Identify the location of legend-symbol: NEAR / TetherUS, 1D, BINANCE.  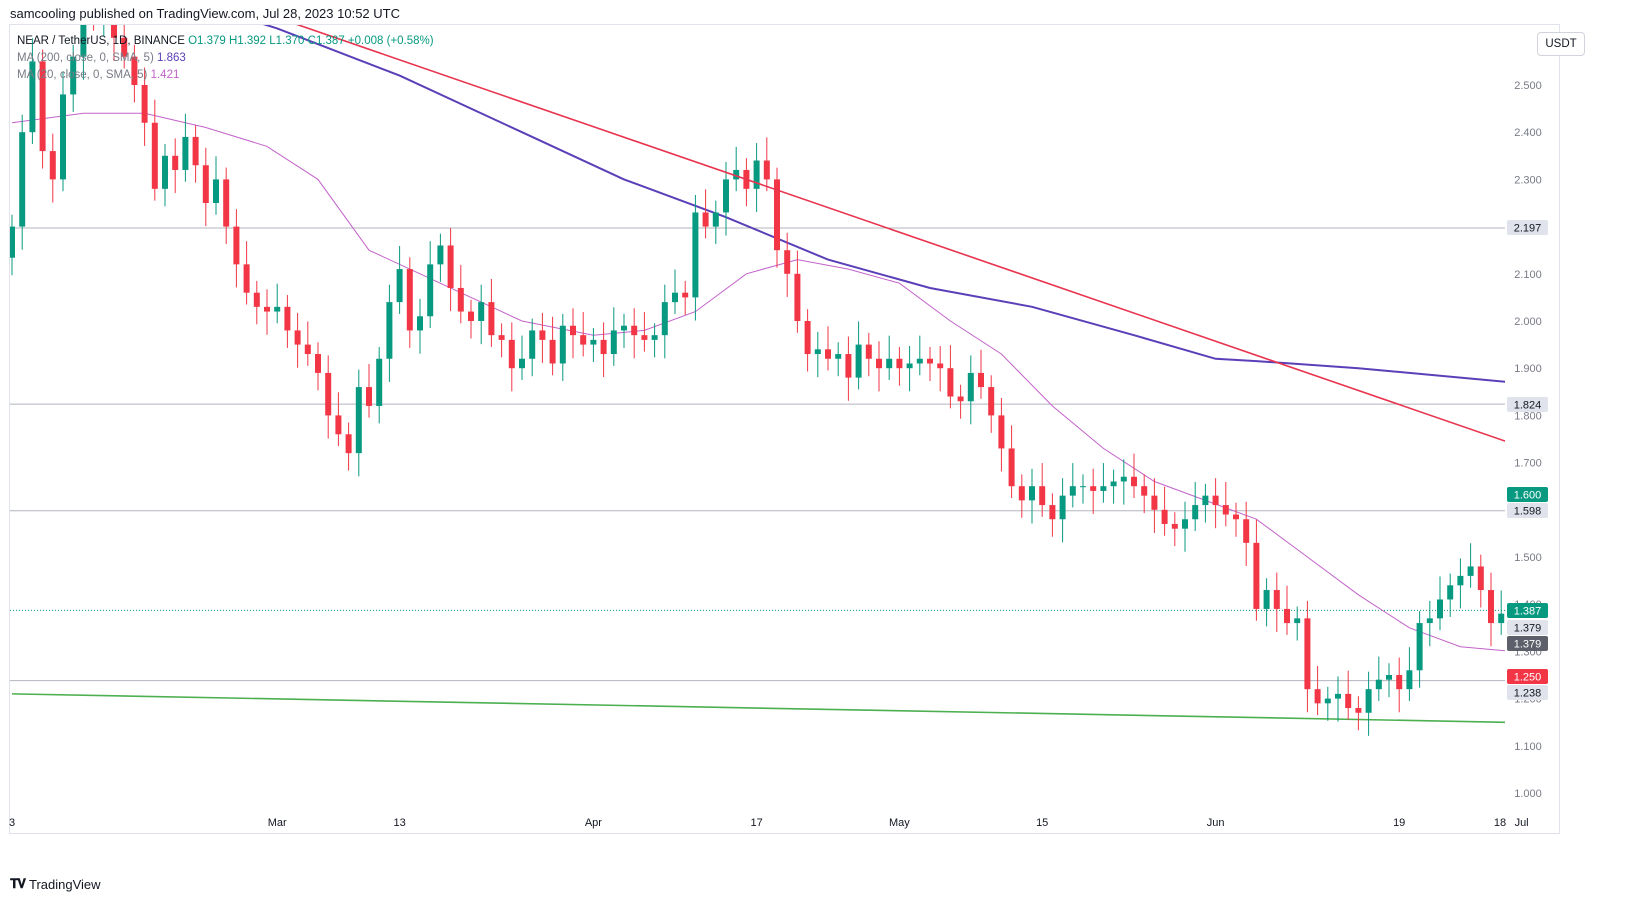
(101, 41).